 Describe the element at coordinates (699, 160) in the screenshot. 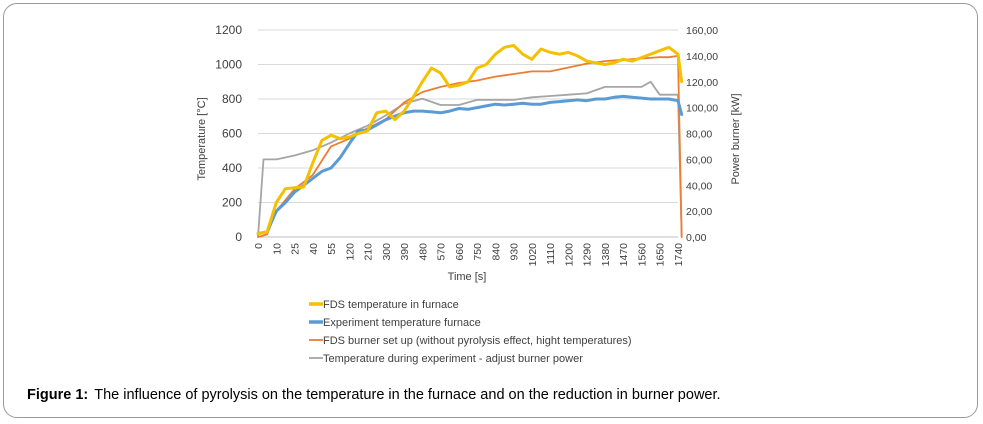

I see `y2-tick-label: 60,00` at that location.